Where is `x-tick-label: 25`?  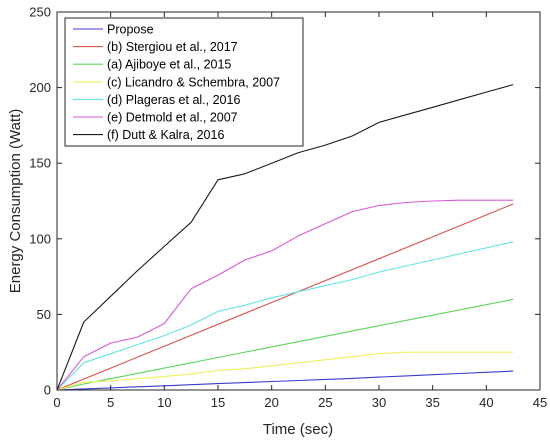
x-tick-label: 25 is located at coordinates (325, 402).